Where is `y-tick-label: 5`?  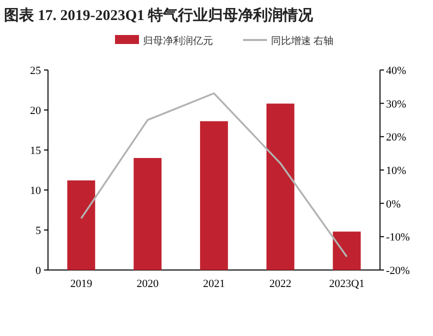
y-tick-label: 5 is located at coordinates (39, 231).